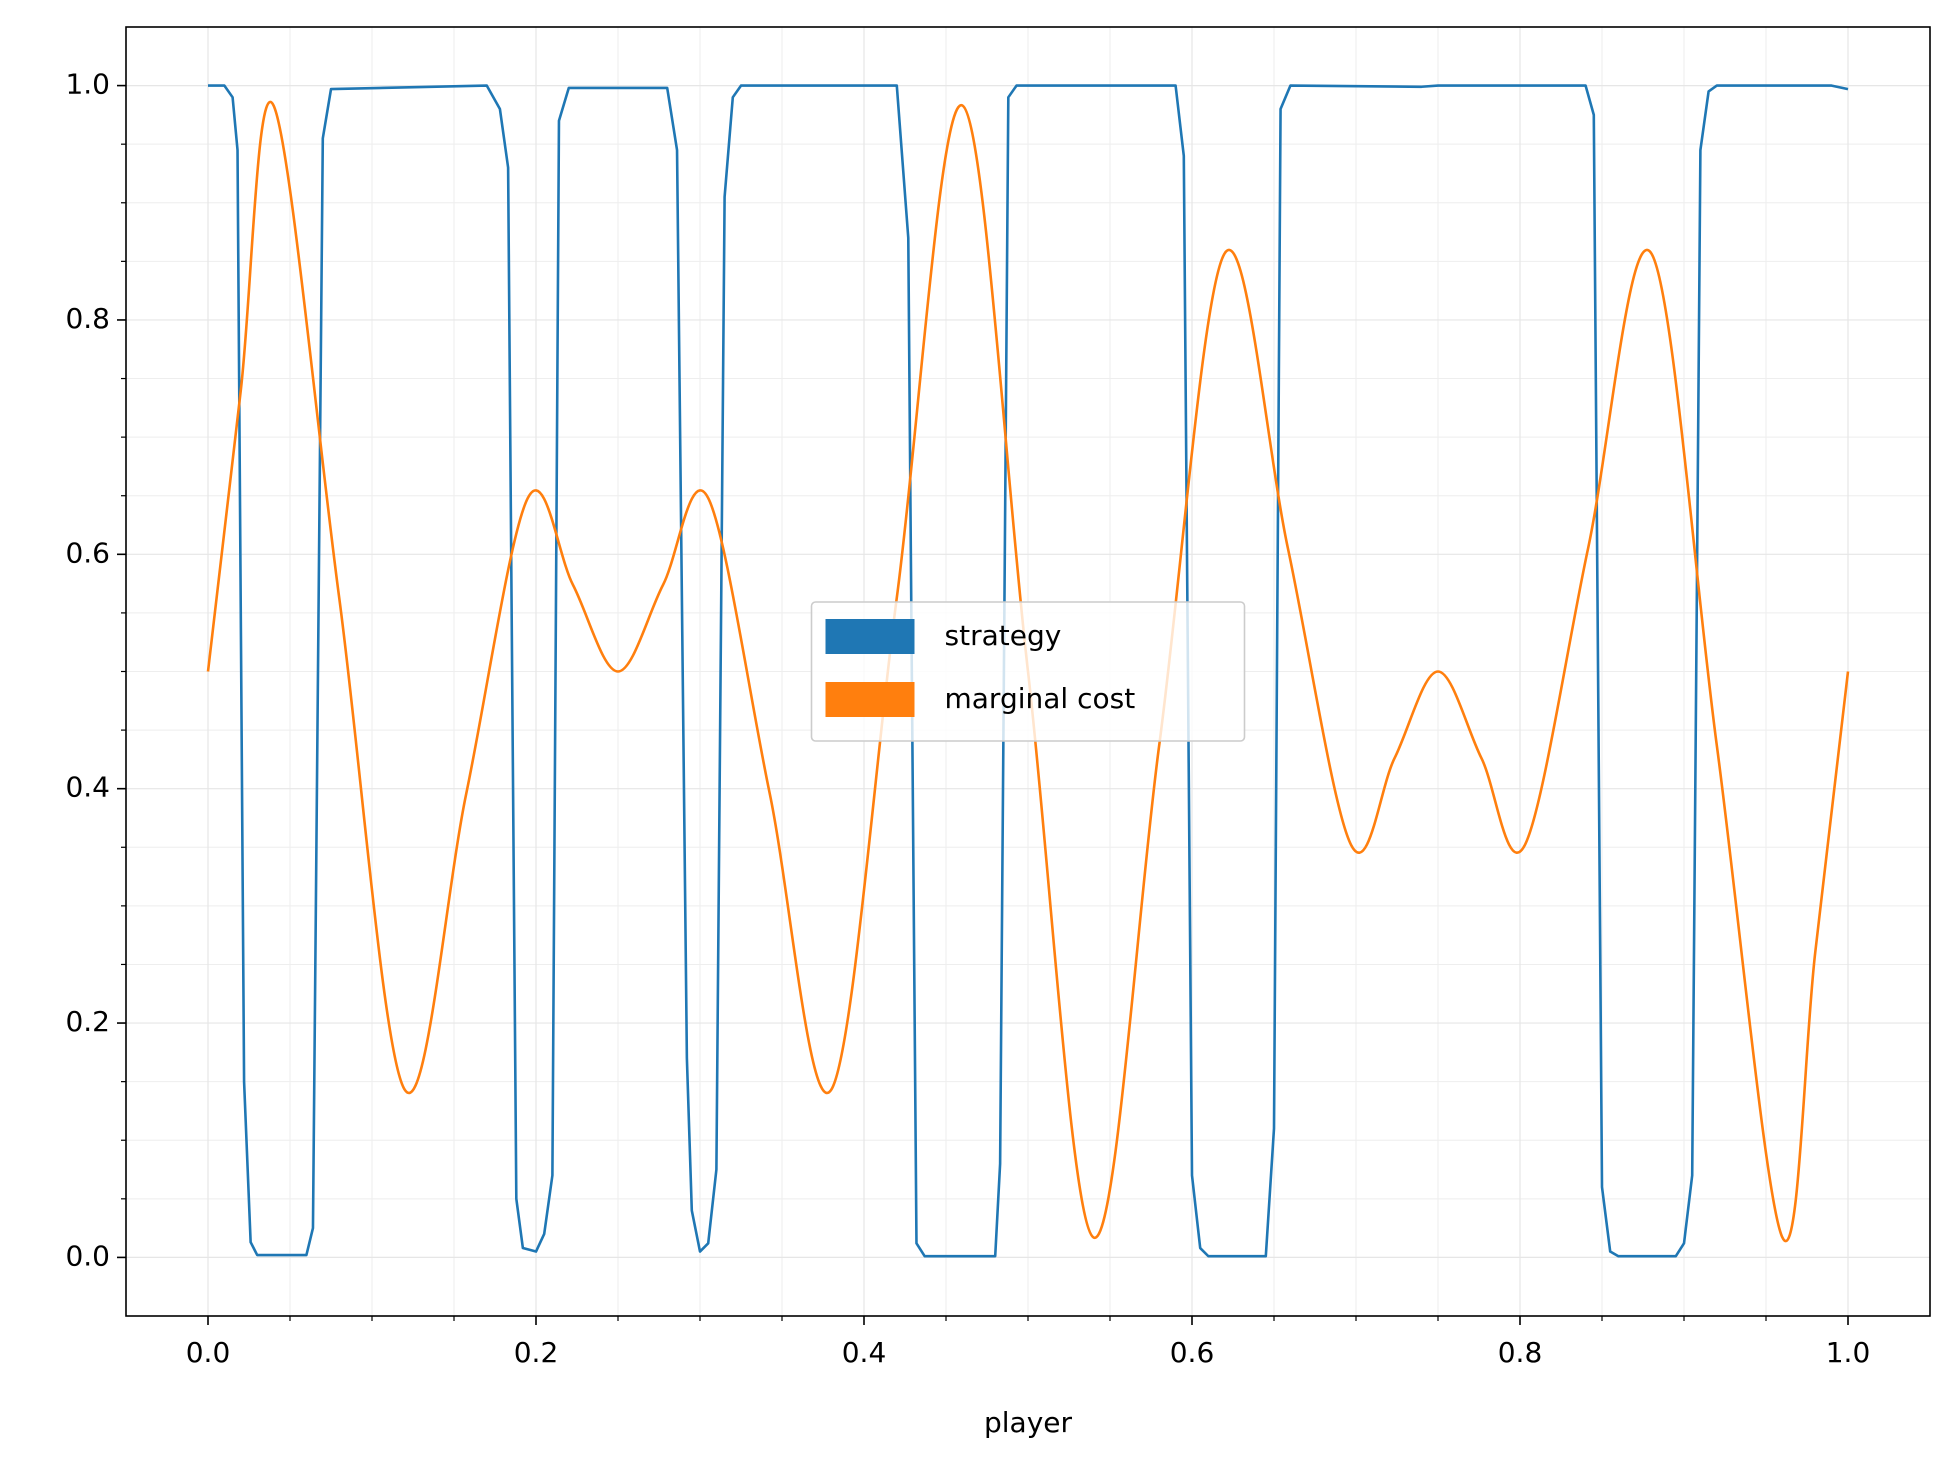 The image size is (1954, 1474). I want to click on x-tick-label: 1.0, so click(1848, 1352).